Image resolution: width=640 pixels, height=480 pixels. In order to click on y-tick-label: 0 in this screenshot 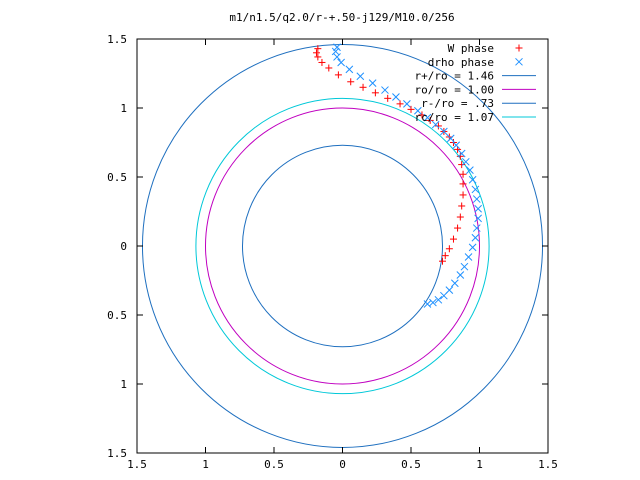, I will do `click(123, 246)`.